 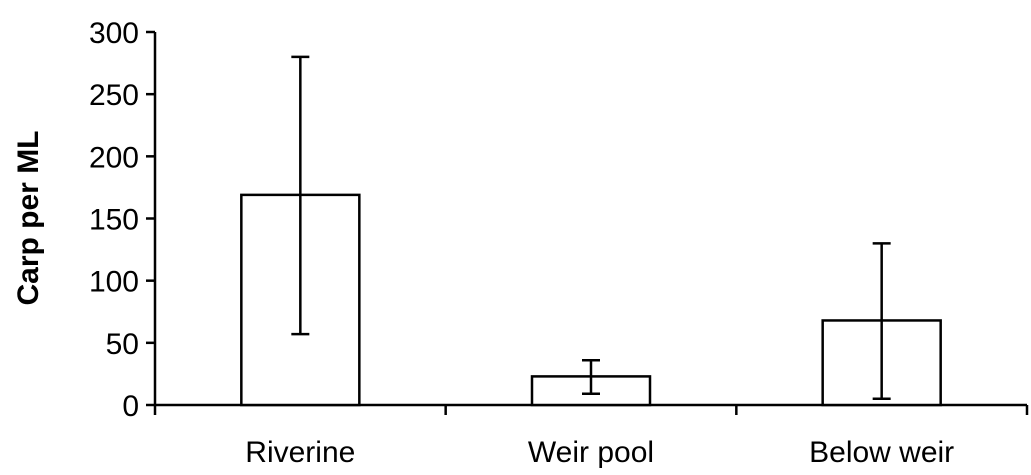 What do you see at coordinates (114, 157) in the screenshot?
I see `y-tick-label: 200` at bounding box center [114, 157].